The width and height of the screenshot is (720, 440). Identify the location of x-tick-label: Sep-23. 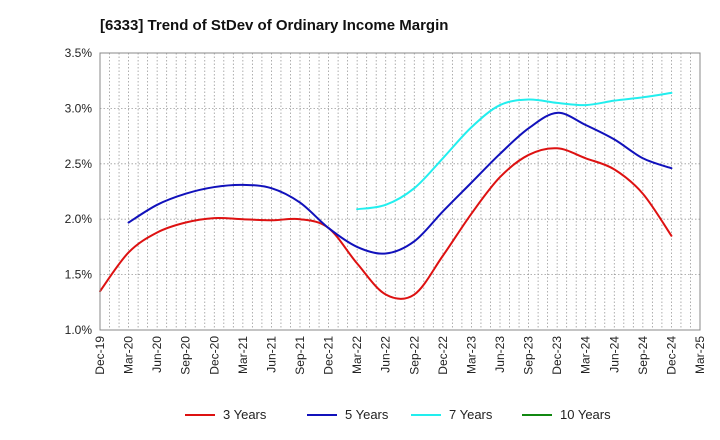
(529, 355).